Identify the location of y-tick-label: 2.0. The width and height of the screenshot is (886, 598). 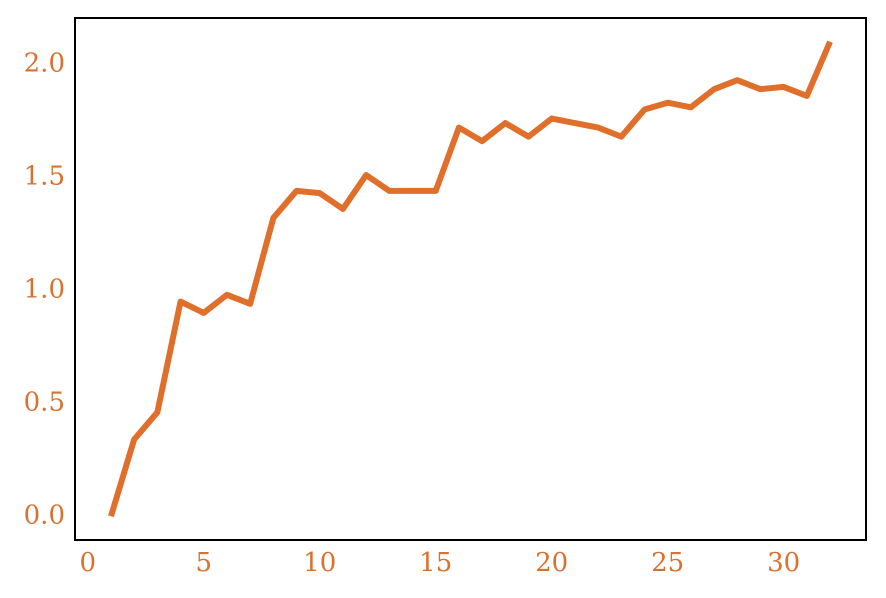
(44, 63).